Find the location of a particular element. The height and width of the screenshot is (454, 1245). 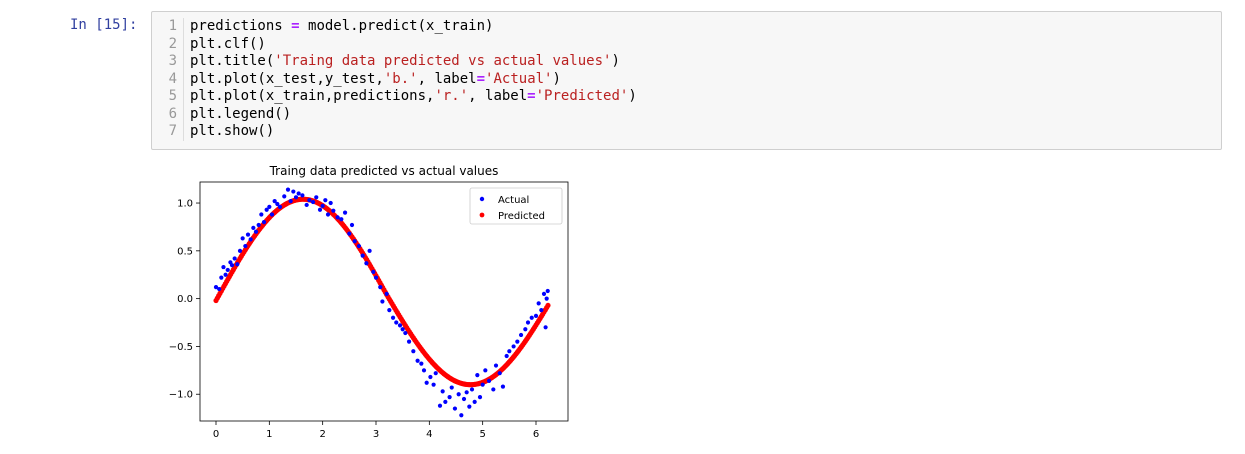

code-text: plt.legend() is located at coordinates (237, 115).